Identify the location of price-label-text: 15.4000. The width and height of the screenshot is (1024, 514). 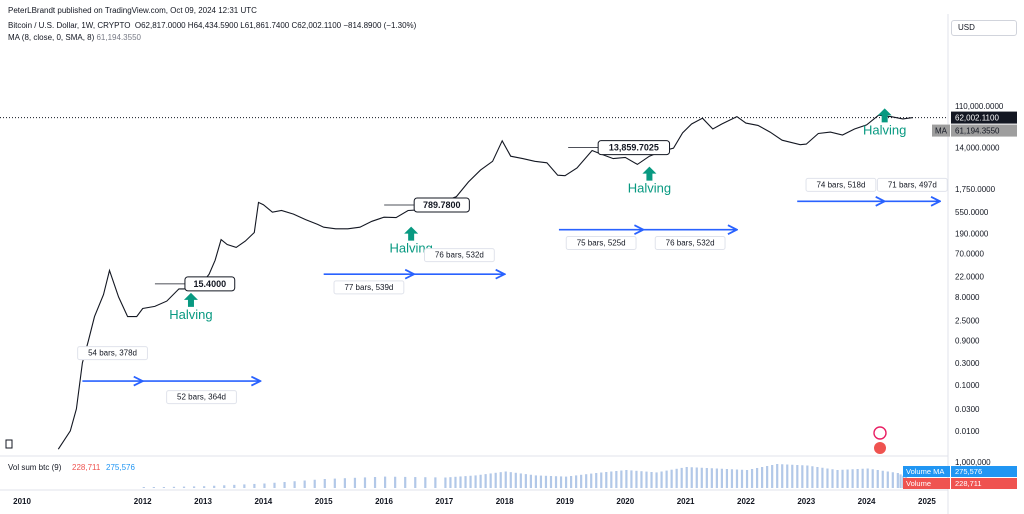
(210, 284).